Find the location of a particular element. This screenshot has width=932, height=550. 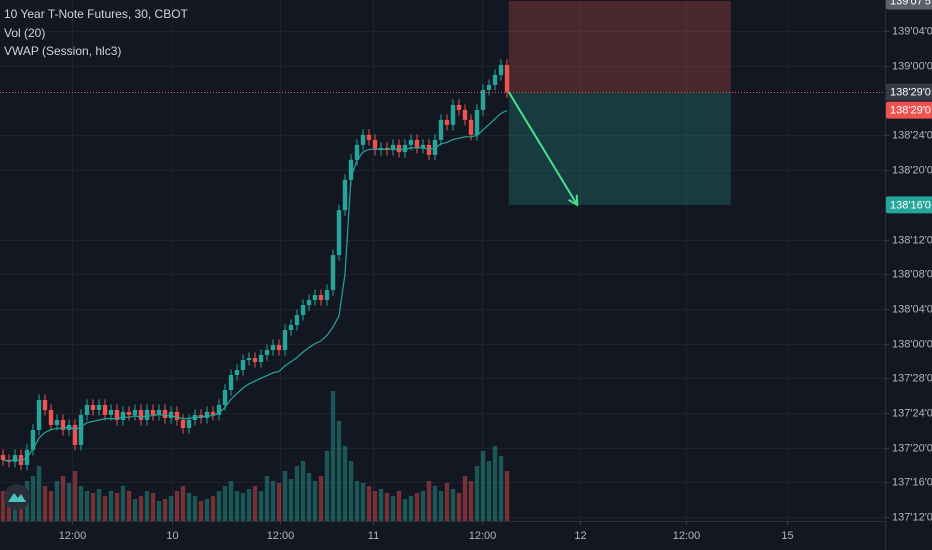

stop-zone is located at coordinates (619, 47).